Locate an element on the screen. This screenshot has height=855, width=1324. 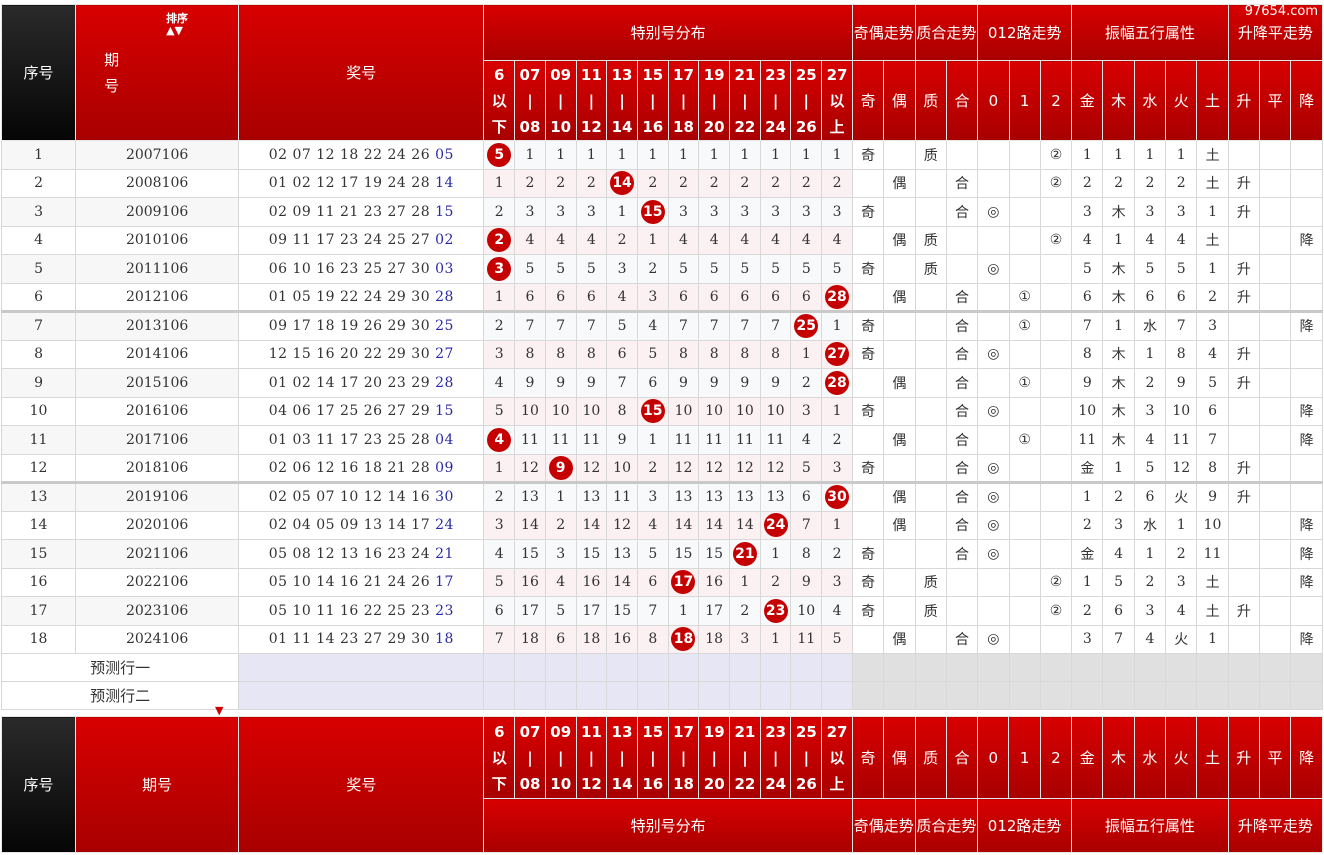
dist-cell: 24 is located at coordinates (775, 525).